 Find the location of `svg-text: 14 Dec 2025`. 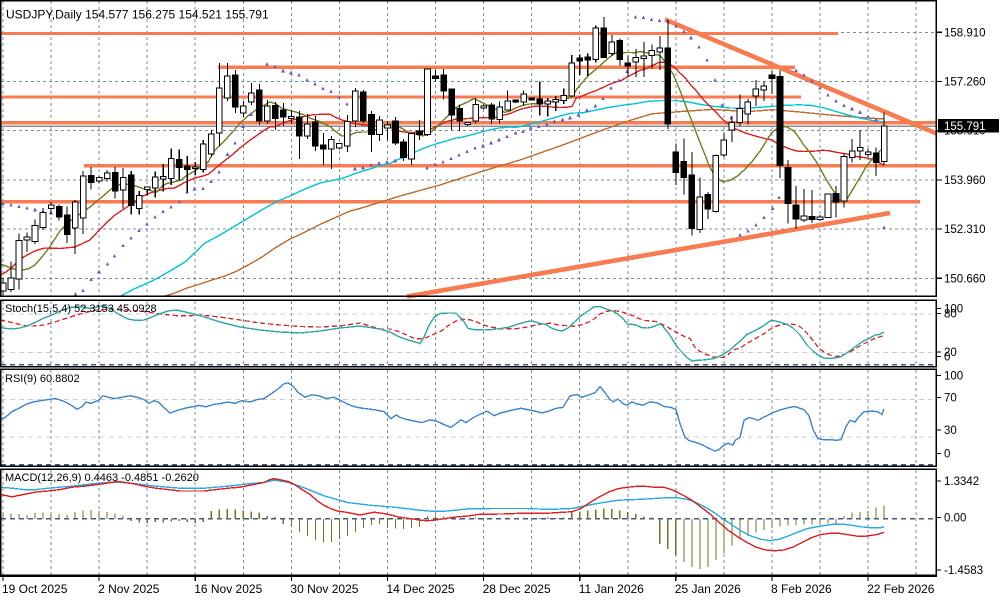

svg-text: 14 Dec 2025 is located at coordinates (421, 589).